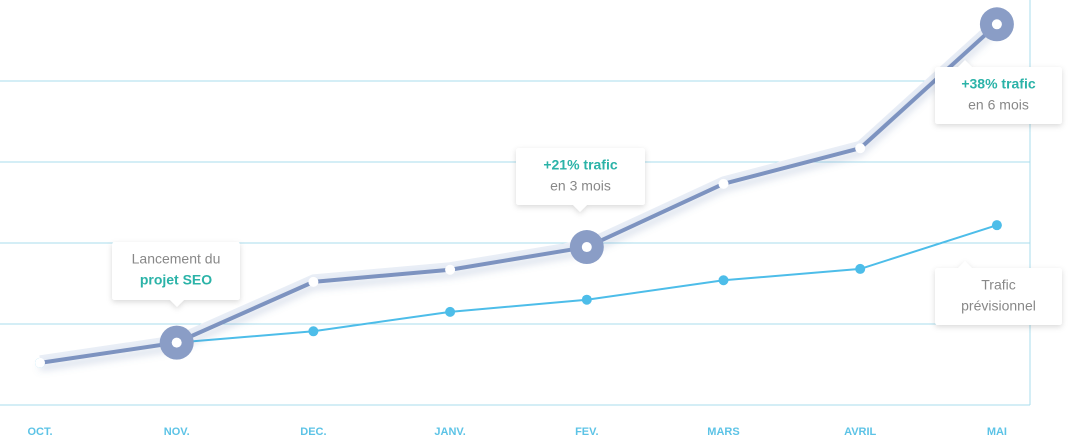 Image resolution: width=1071 pixels, height=436 pixels. What do you see at coordinates (39, 431) in the screenshot?
I see `x-tick-label: OCT.` at bounding box center [39, 431].